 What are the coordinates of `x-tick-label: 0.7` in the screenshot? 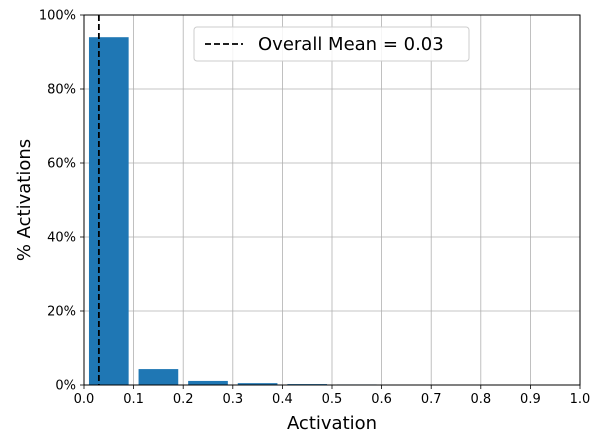 It's located at (431, 399).